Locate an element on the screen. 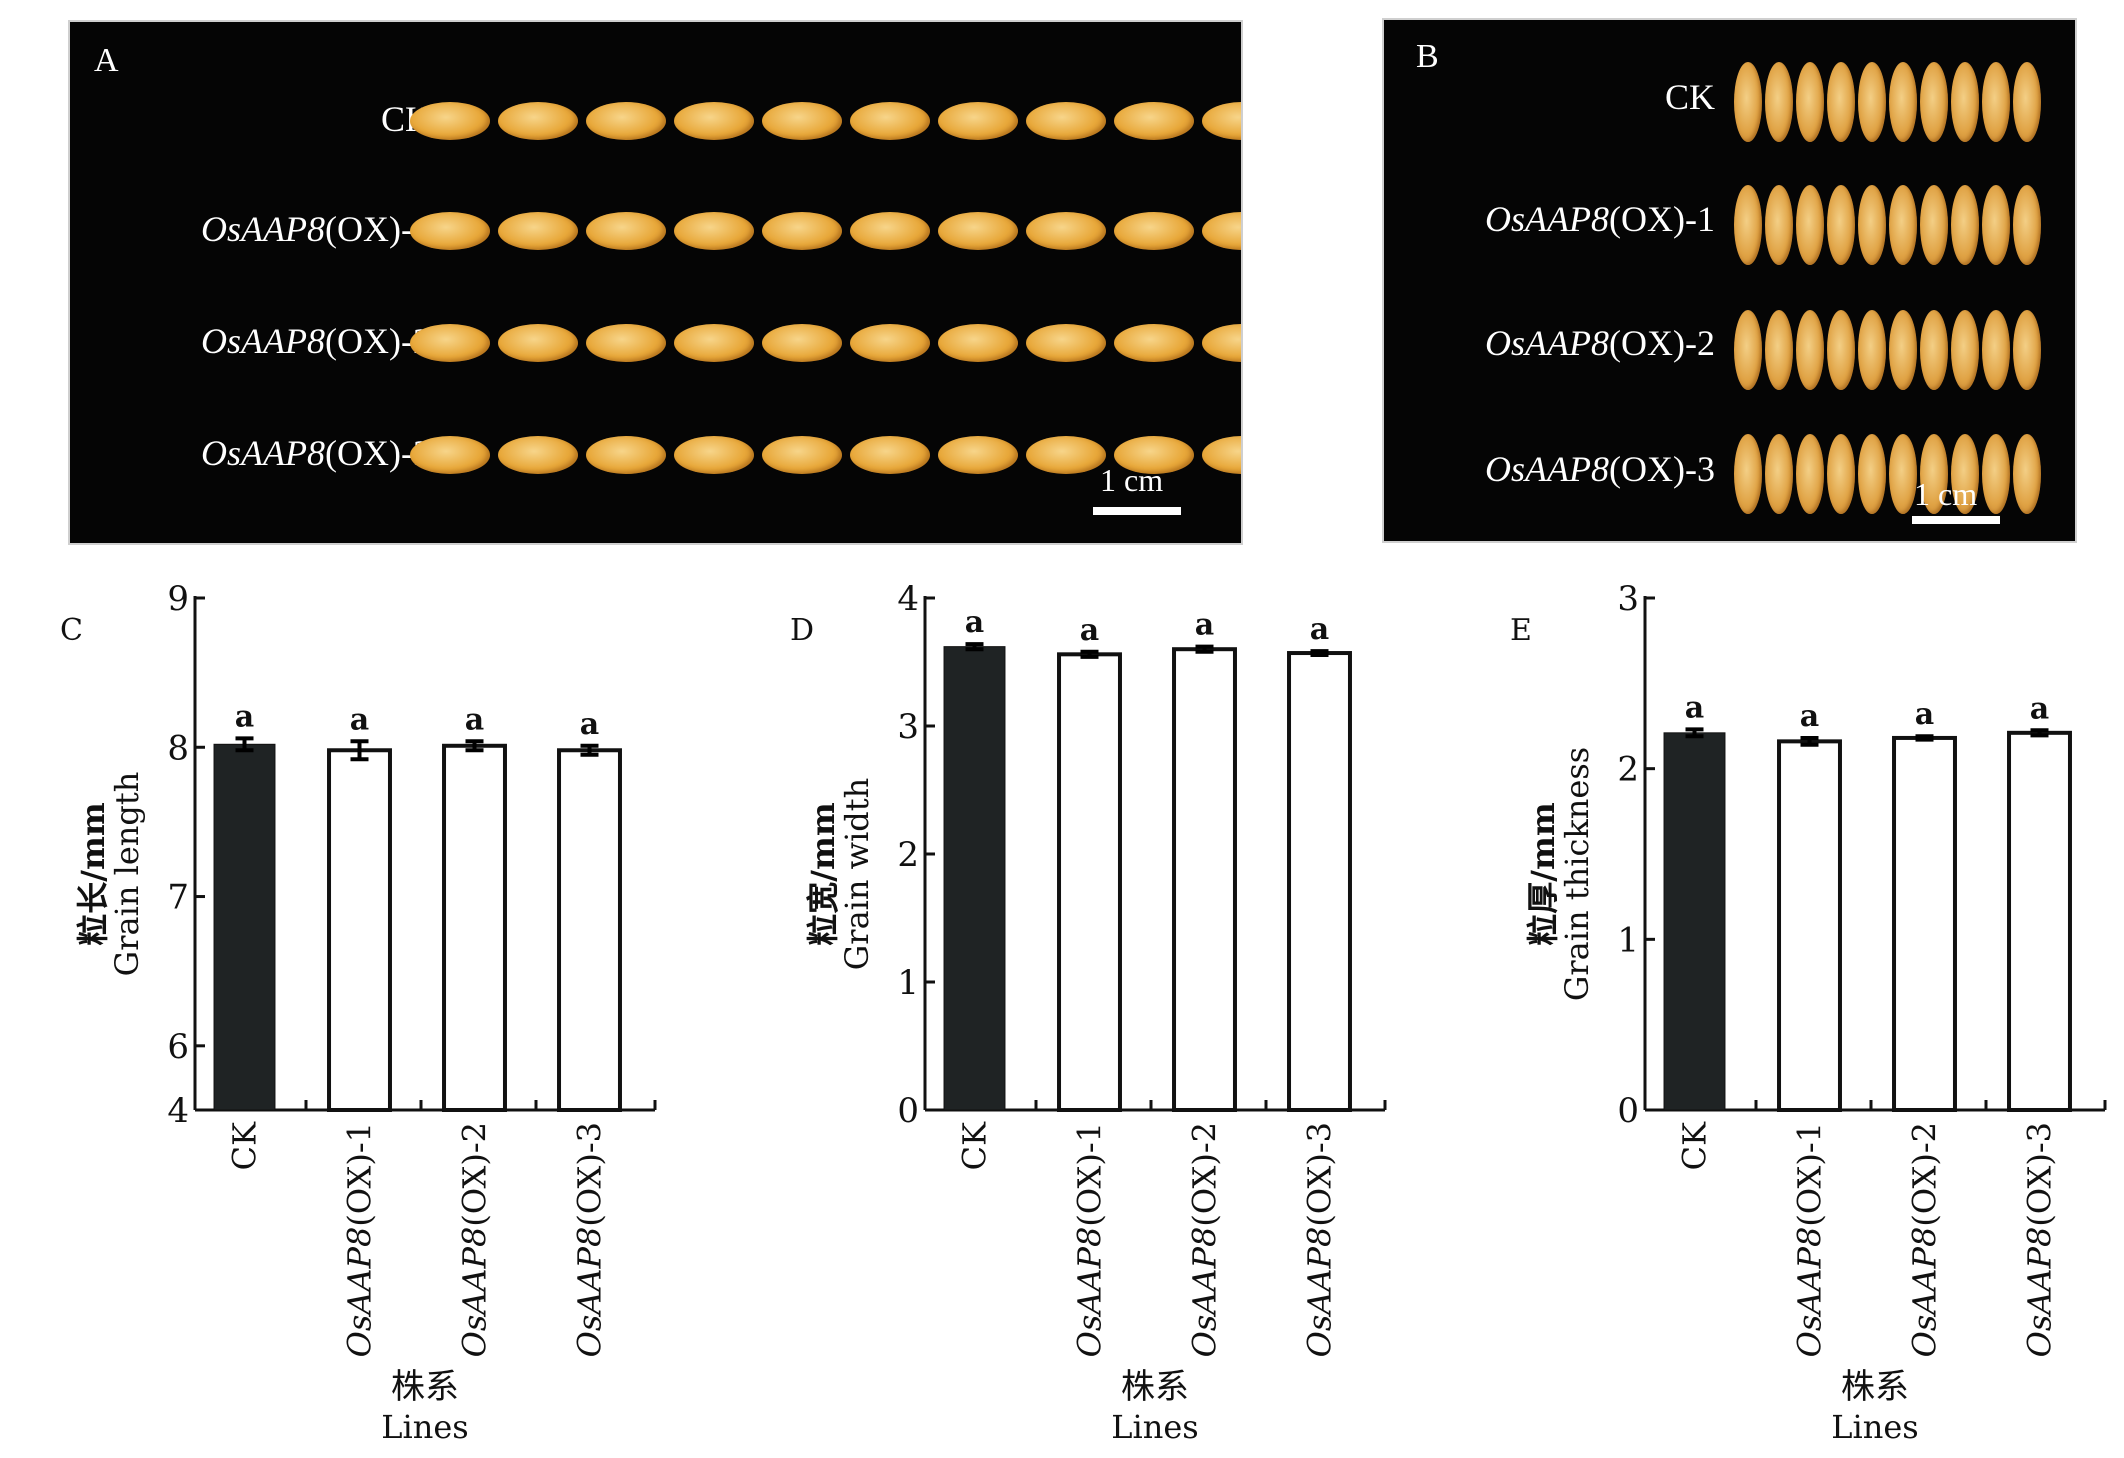 This screenshot has height=1458, width=2124. line-suffix: (OX)-1 is located at coordinates (1810, 1174).